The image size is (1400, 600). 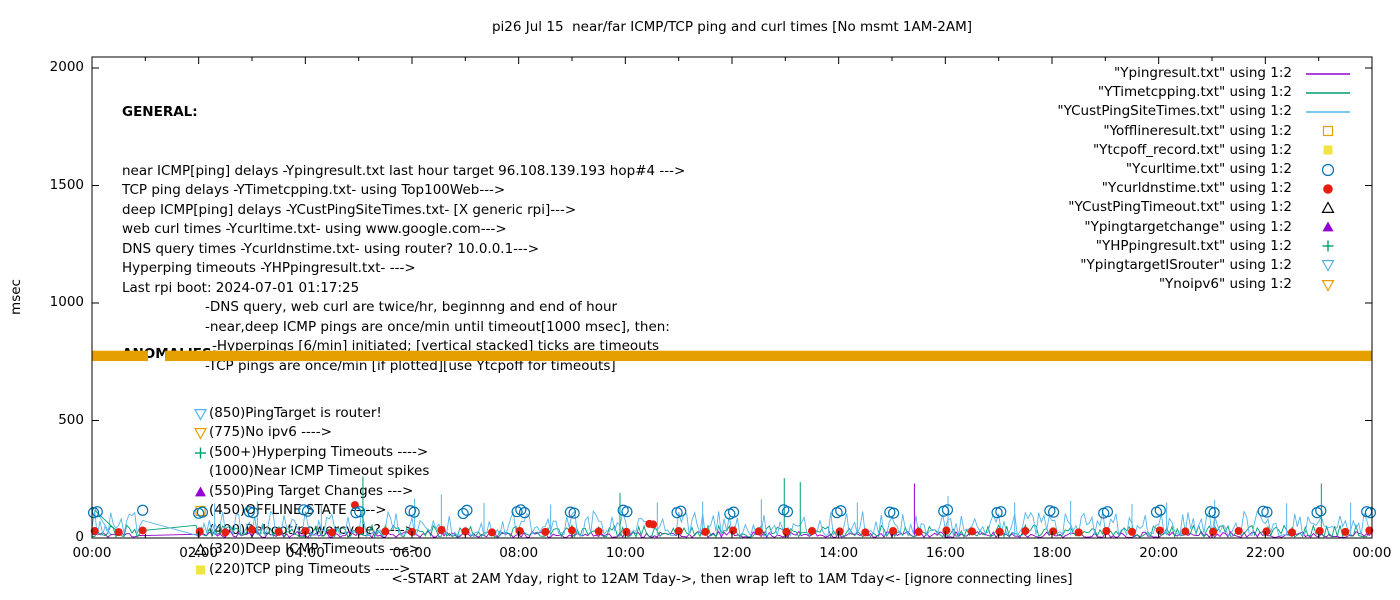 What do you see at coordinates (319, 471) in the screenshot?
I see `anomaly-text: (1000)Near ICMP Timeout spikes` at bounding box center [319, 471].